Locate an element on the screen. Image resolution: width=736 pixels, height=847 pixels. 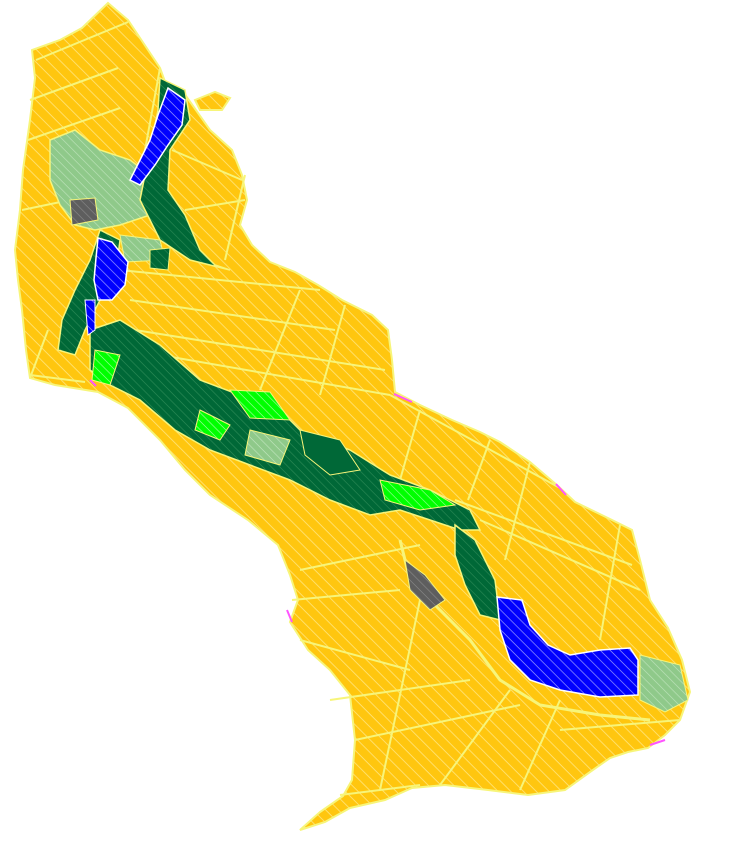
settlement-area is located at coordinates (110, 200).